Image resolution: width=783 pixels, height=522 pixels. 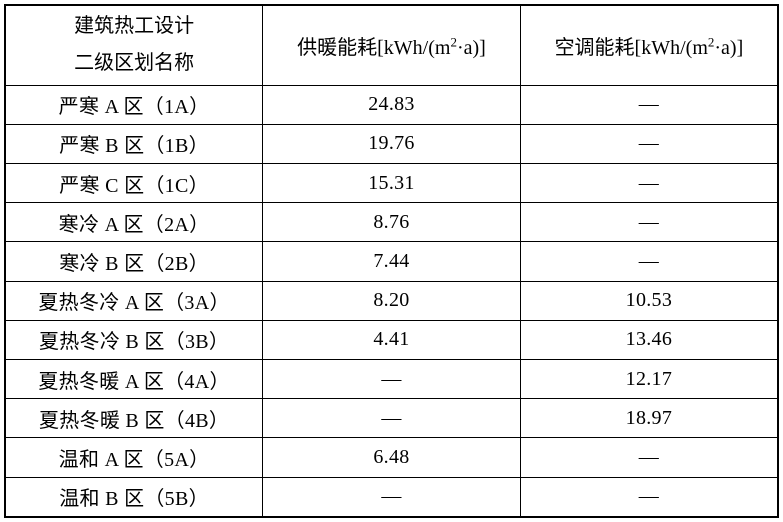 What do you see at coordinates (134, 379) in the screenshot?
I see `zone-name-cell: 夏热冬暖 A 区（4A）` at bounding box center [134, 379].